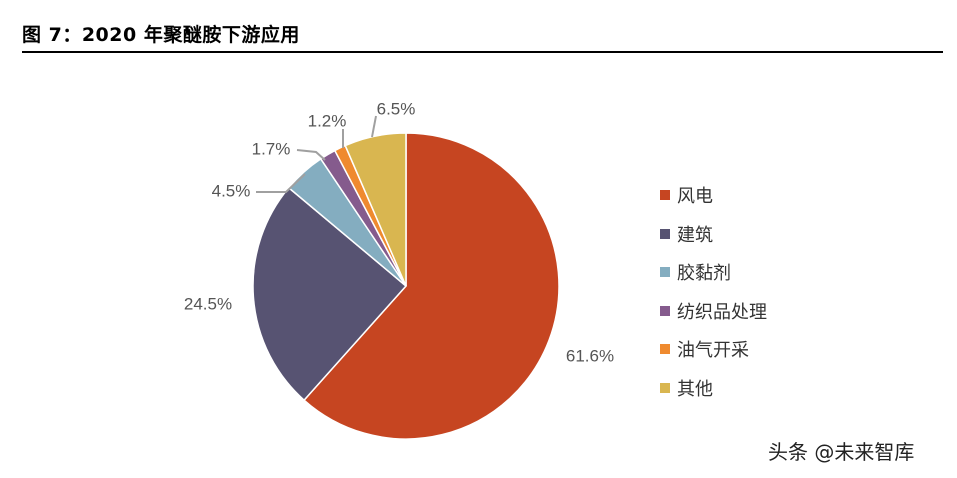  I want to click on slice-value-label-4: 1.7%, so click(271, 148).